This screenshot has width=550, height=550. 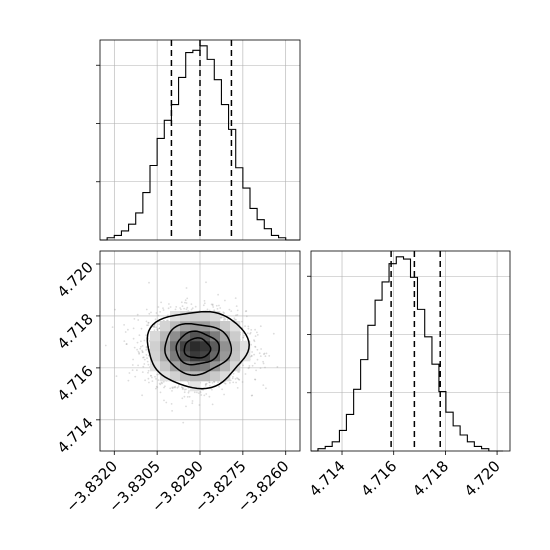 What do you see at coordinates (327, 478) in the screenshot?
I see `x-tick-label: 4.714` at bounding box center [327, 478].